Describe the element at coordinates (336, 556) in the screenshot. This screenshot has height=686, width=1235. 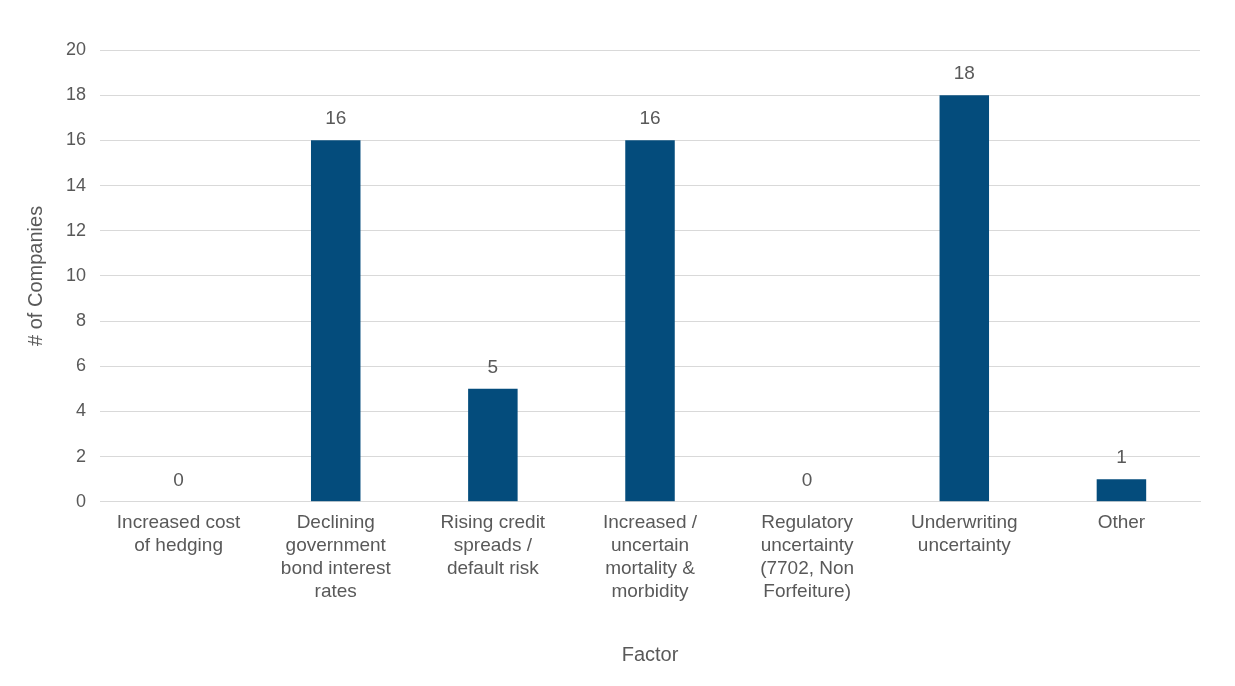
I see `x-tick-label: Declining government bond interest rates` at that location.